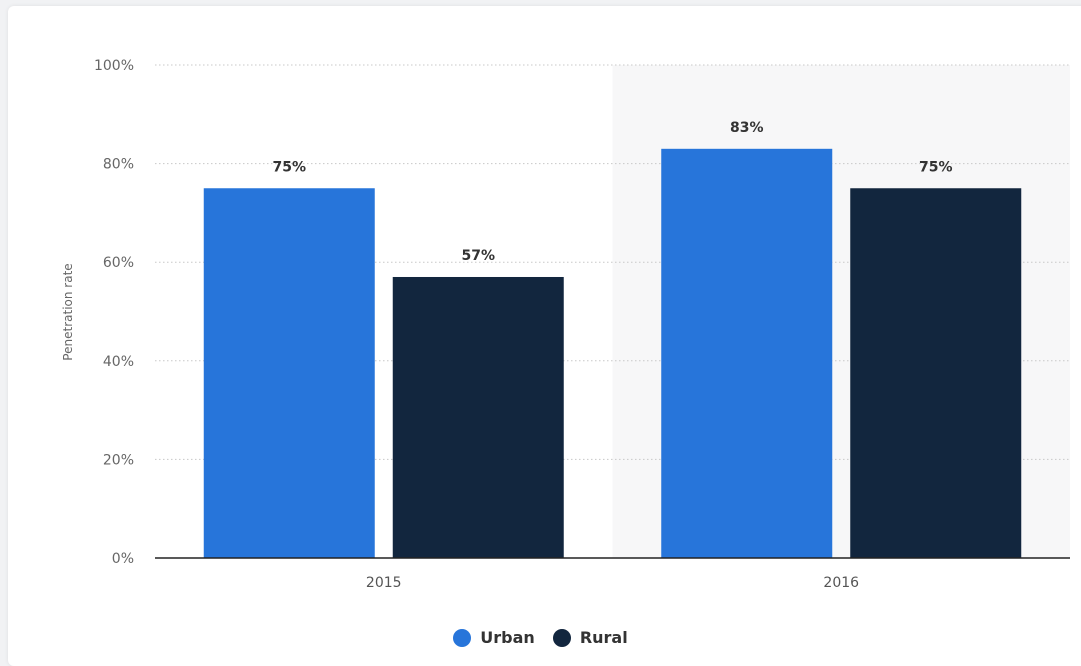 This screenshot has height=666, width=1081. What do you see at coordinates (118, 460) in the screenshot?
I see `y-tick-label: 20%` at bounding box center [118, 460].